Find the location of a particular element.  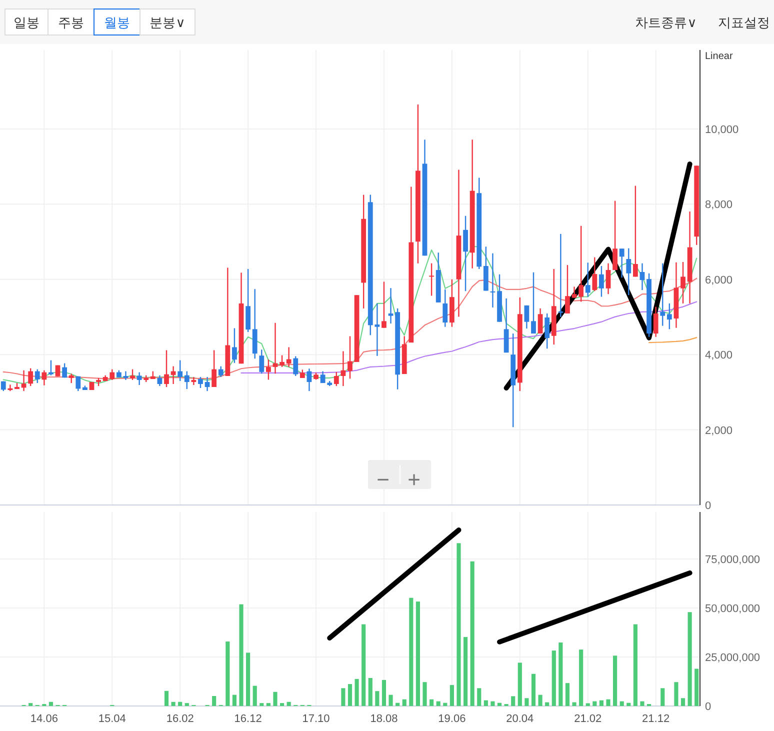

text: 월봉 is located at coordinates (117, 22).